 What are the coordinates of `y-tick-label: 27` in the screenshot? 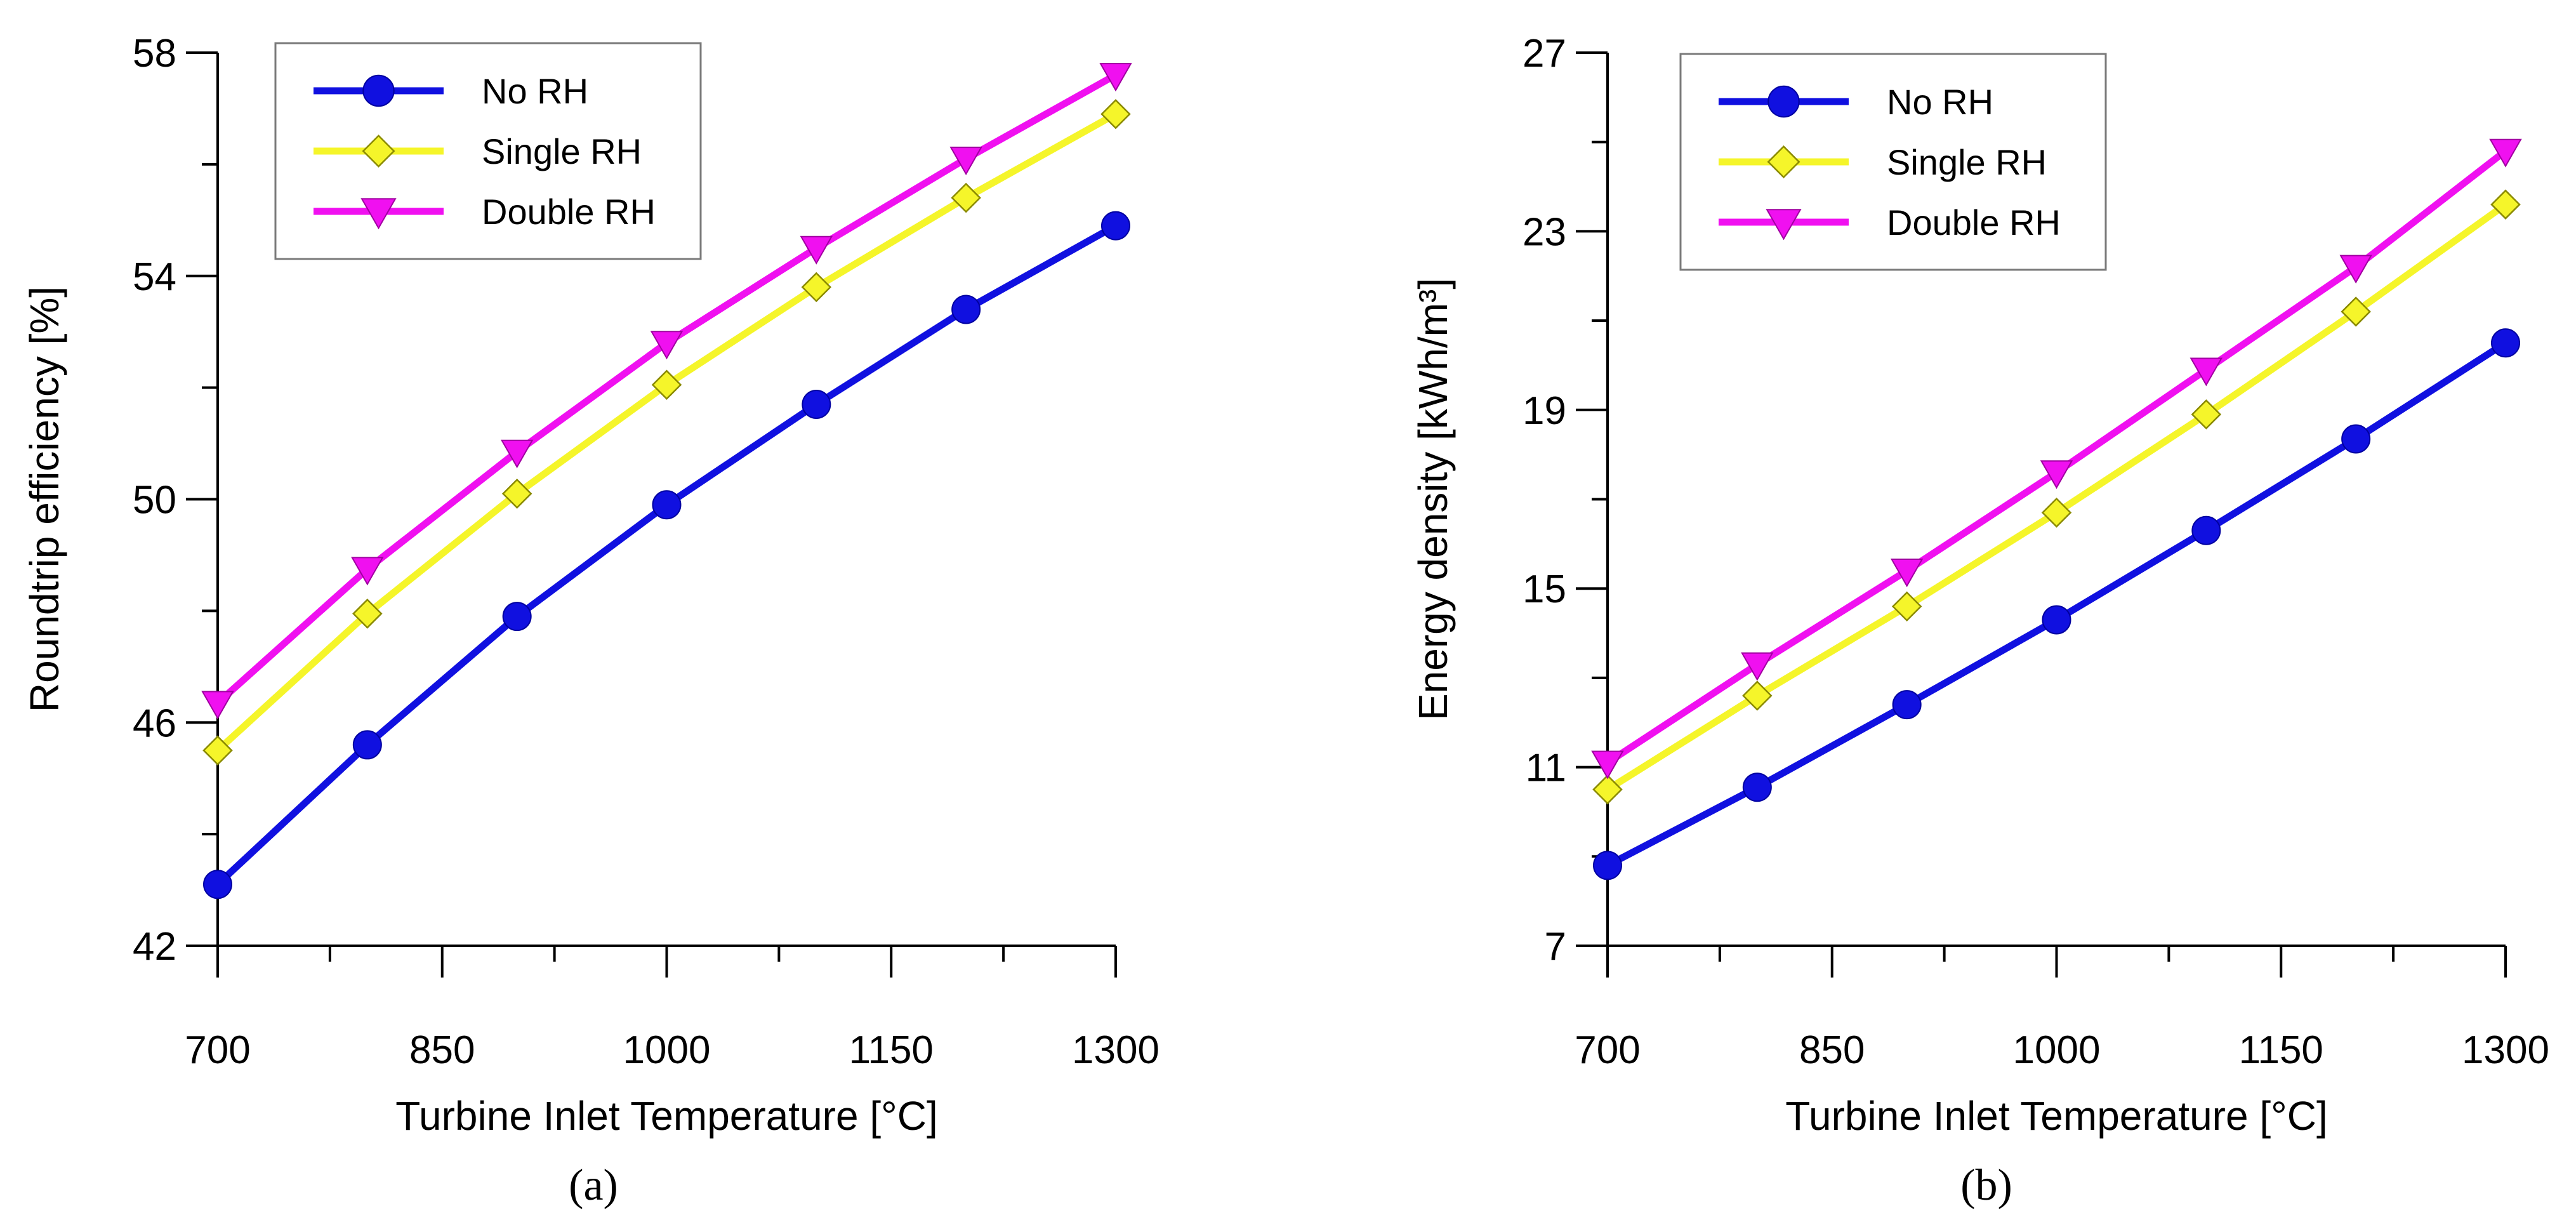 It's located at (1544, 54).